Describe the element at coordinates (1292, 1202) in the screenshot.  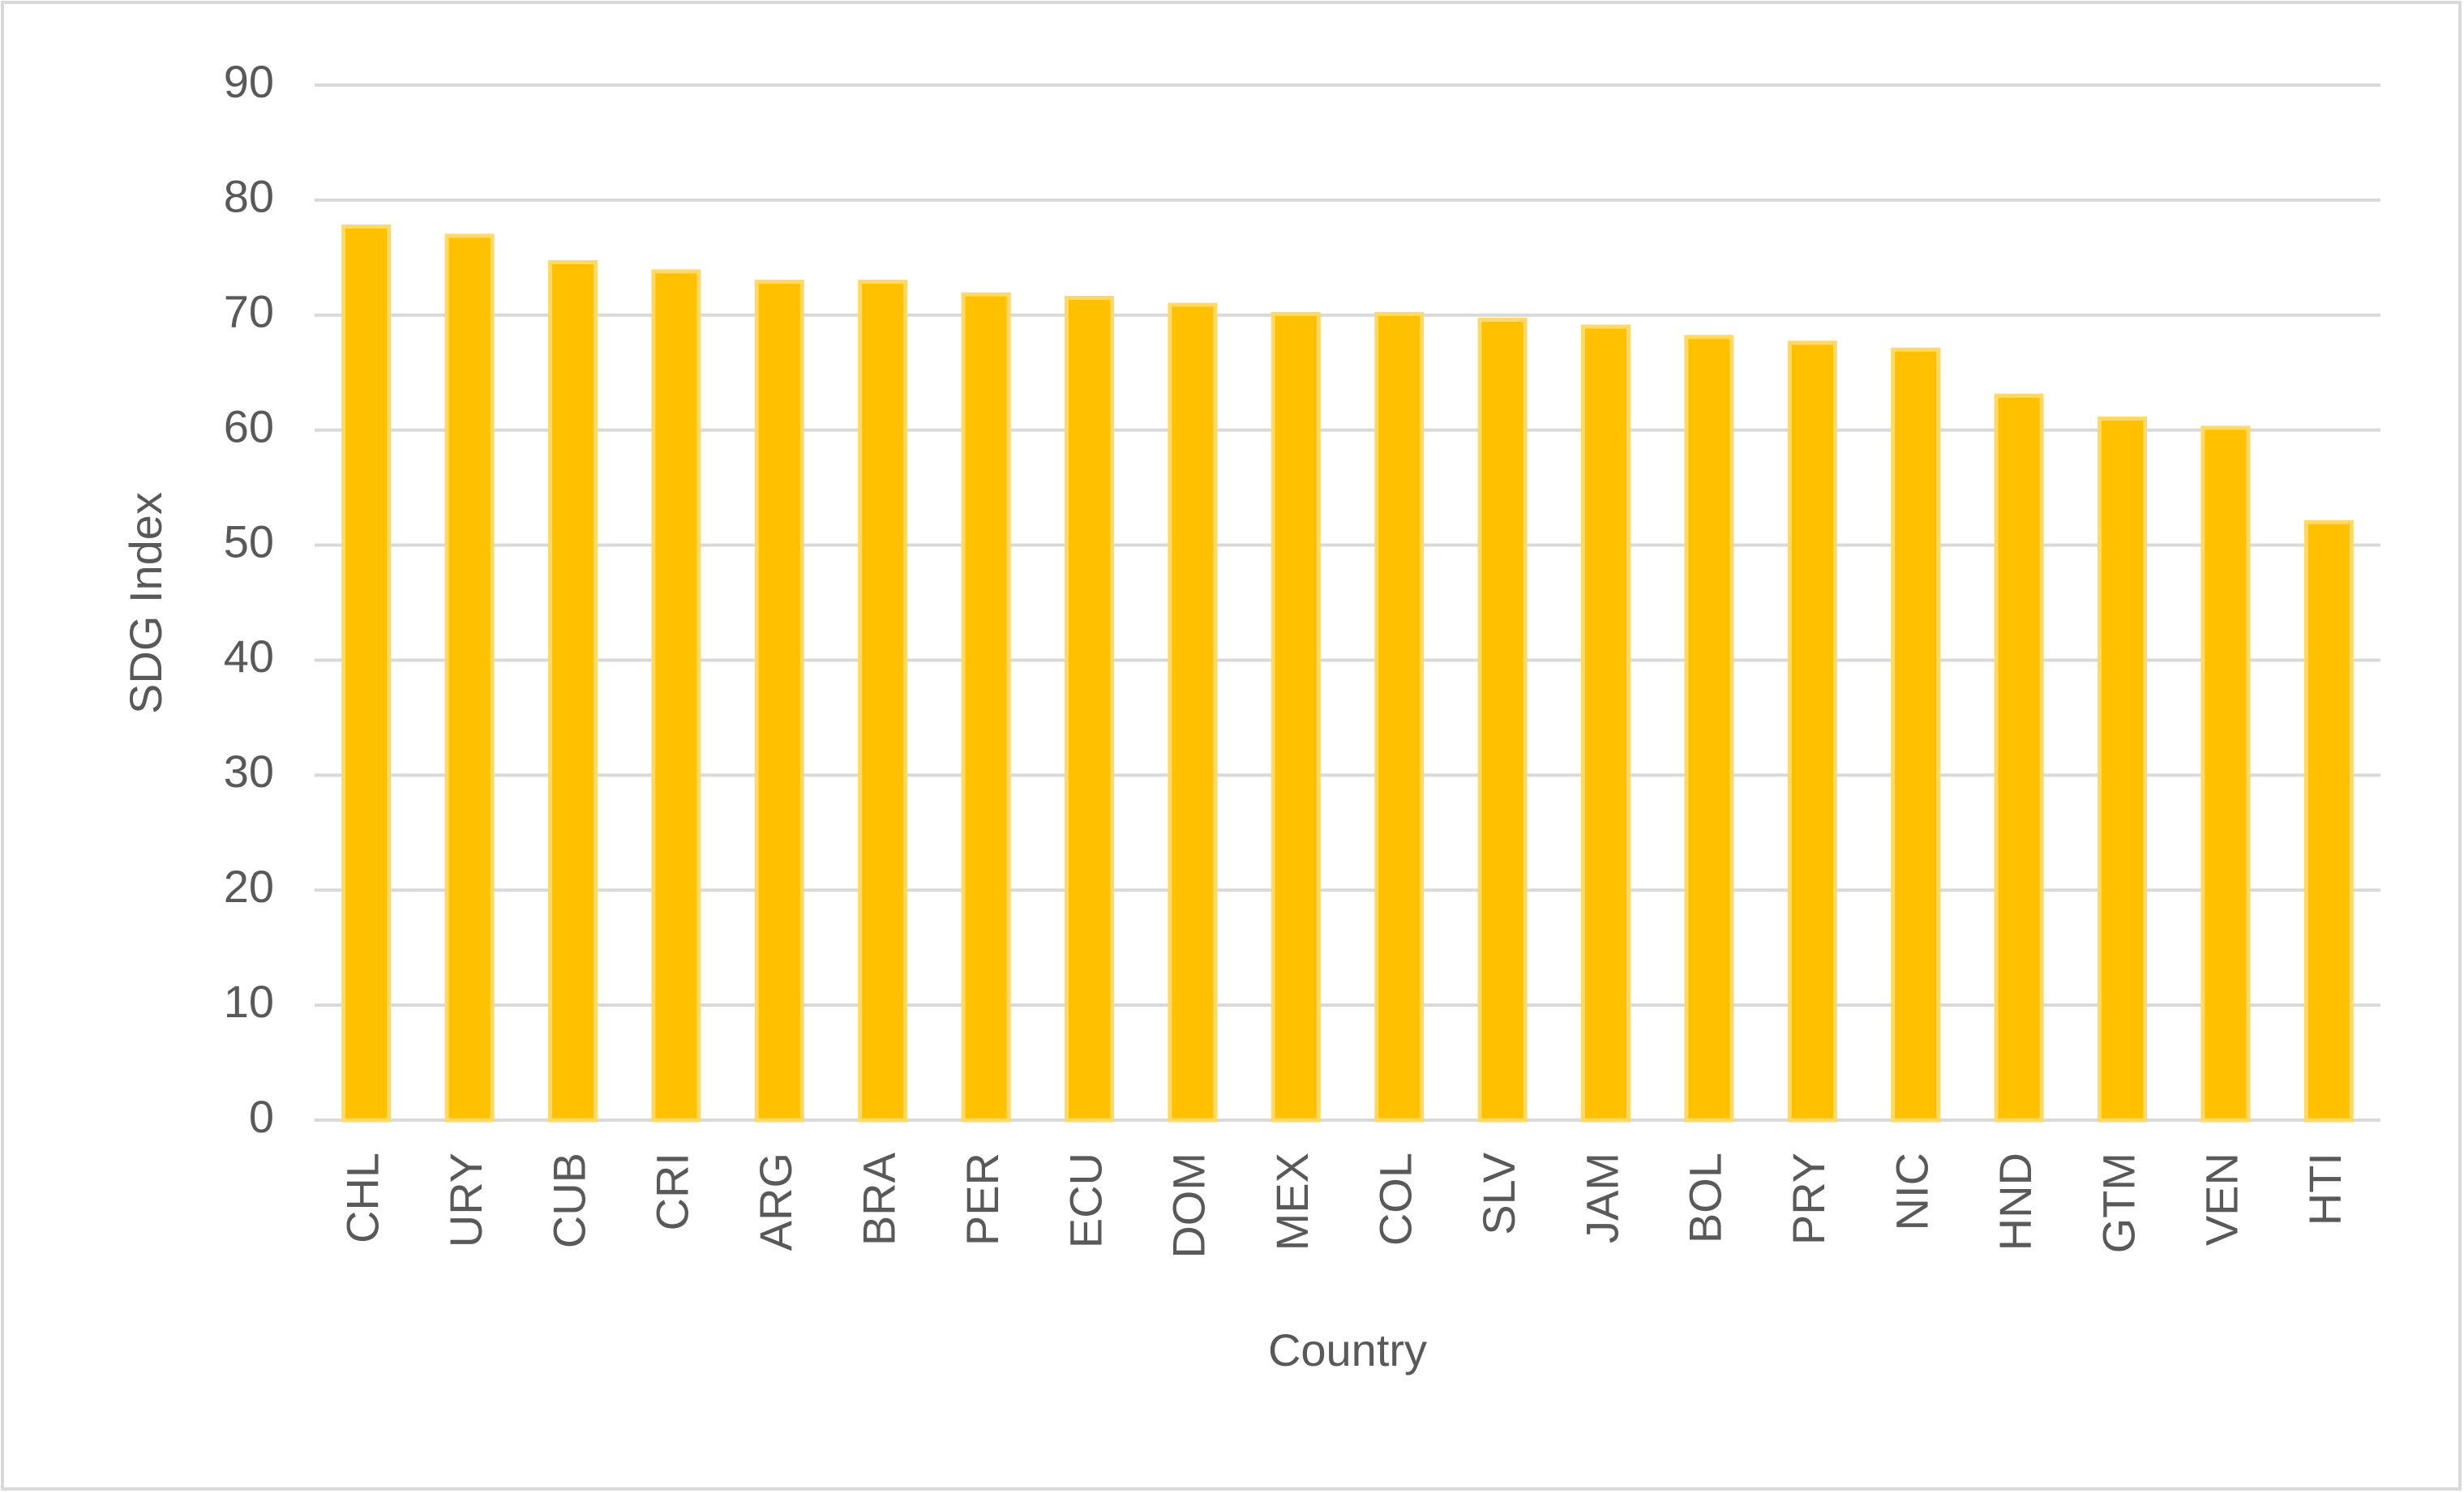
I see `x-tick-label: MEX` at that location.